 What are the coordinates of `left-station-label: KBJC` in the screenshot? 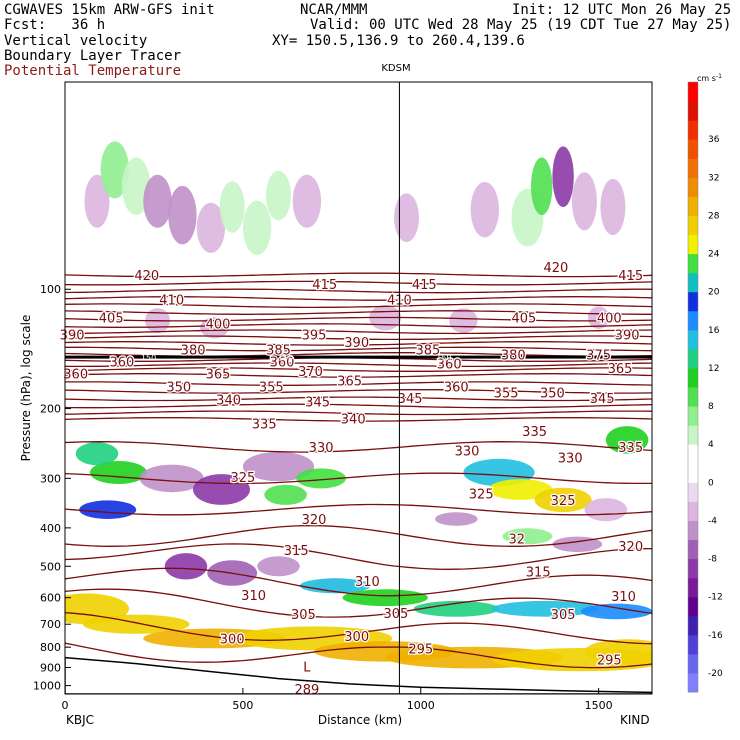 It's located at (80, 720).